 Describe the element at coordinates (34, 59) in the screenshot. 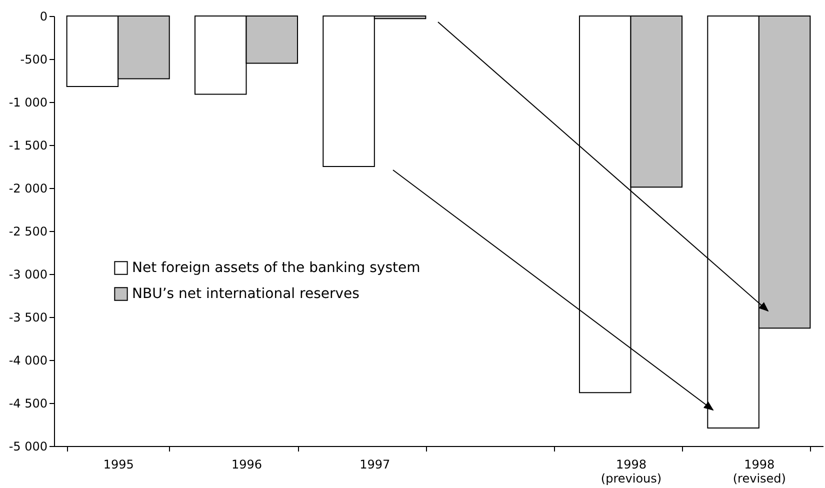

I see `y-tick-label: -500` at that location.